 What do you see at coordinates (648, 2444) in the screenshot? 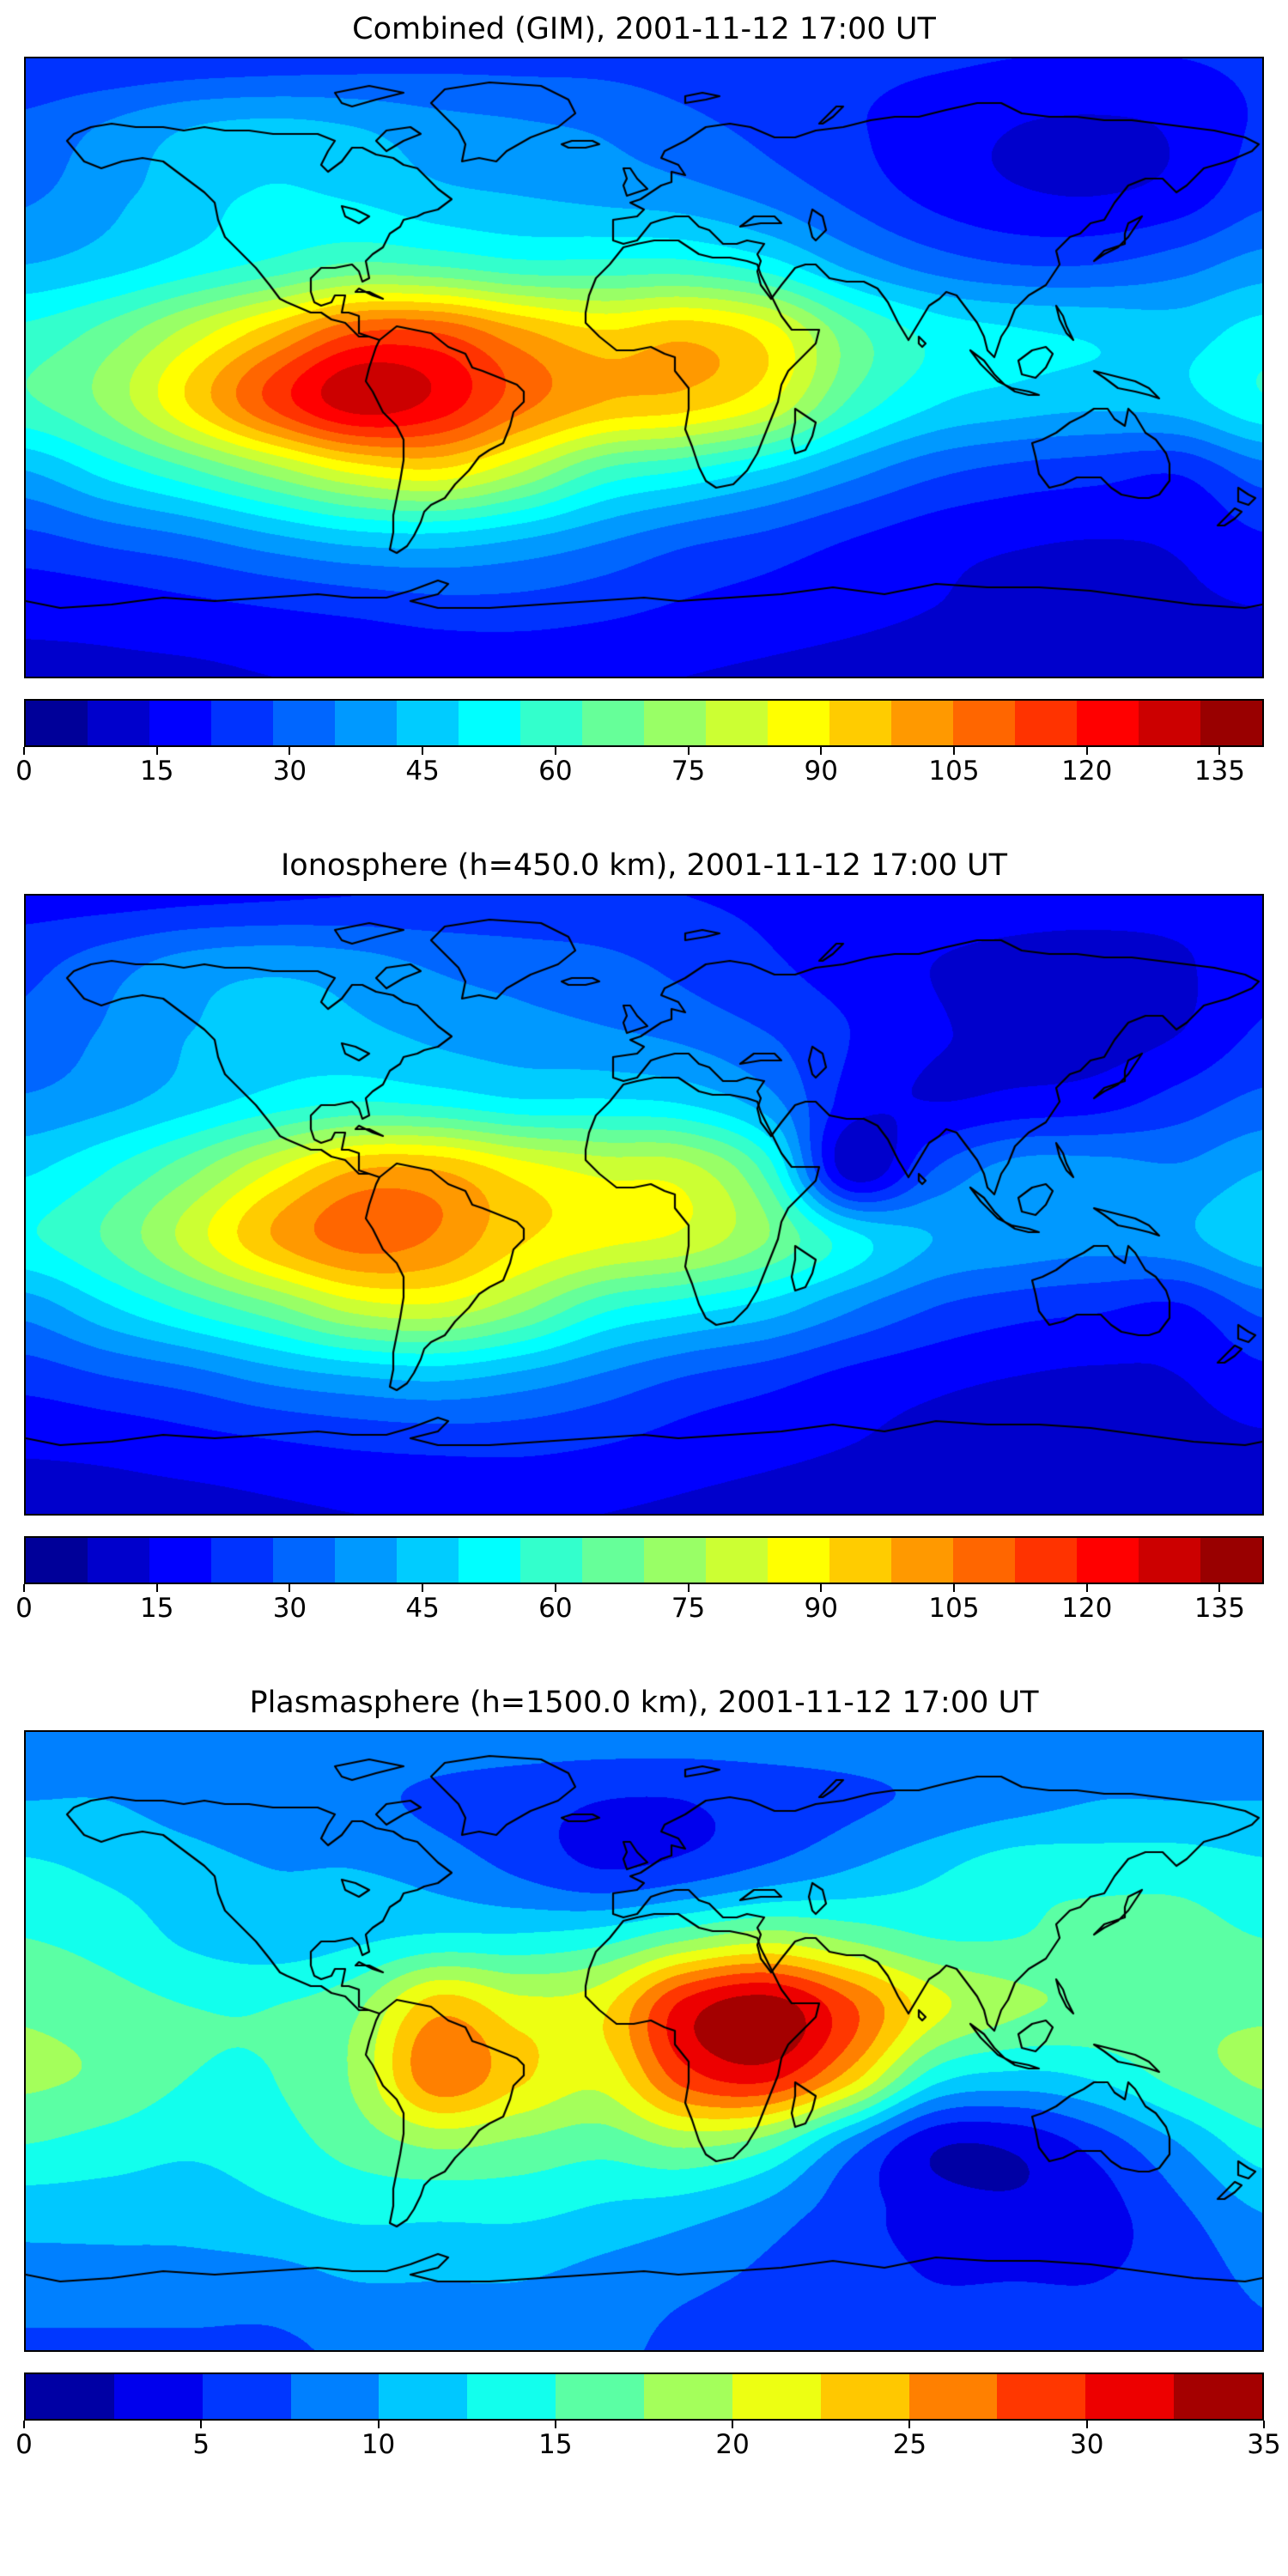
I see `colorbar-ticks-plasmasphere: 0 5 10 15 20 25 30 35` at bounding box center [648, 2444].